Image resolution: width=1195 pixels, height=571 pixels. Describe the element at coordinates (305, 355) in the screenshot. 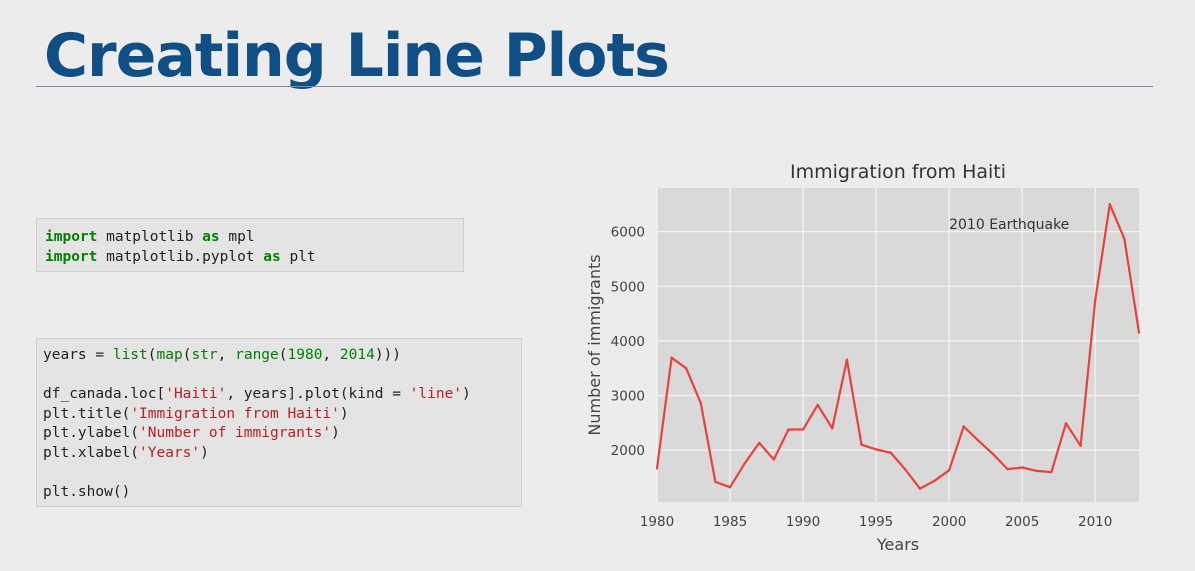

I see `code-token: 1980` at that location.